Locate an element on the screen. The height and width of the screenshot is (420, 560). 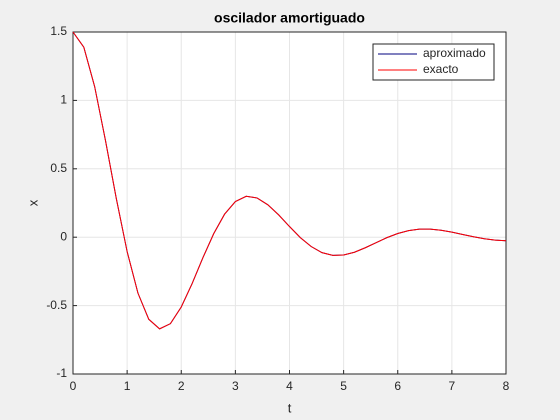
y-tick-label: 1.5 is located at coordinates (58, 31).